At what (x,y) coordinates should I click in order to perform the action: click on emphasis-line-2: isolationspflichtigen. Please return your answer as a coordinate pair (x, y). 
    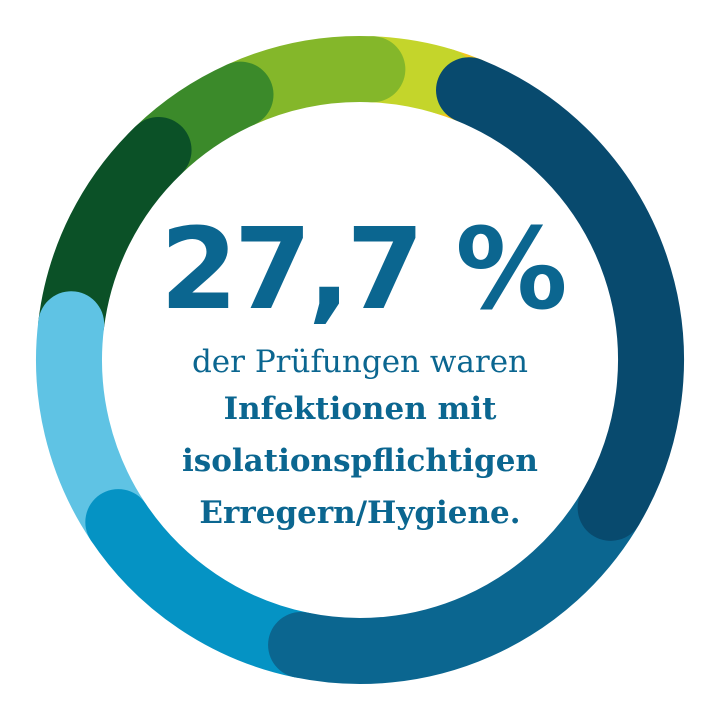
    Looking at the image, I should click on (360, 461).